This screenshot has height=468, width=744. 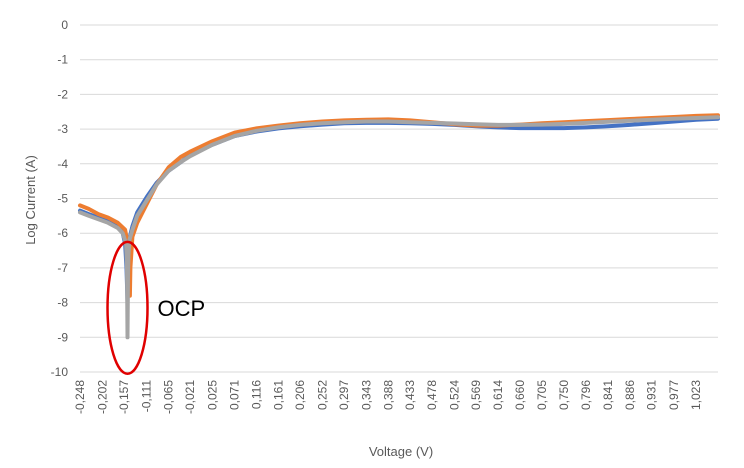 What do you see at coordinates (146, 396) in the screenshot?
I see `x-tick-label: -0,111` at bounding box center [146, 396].